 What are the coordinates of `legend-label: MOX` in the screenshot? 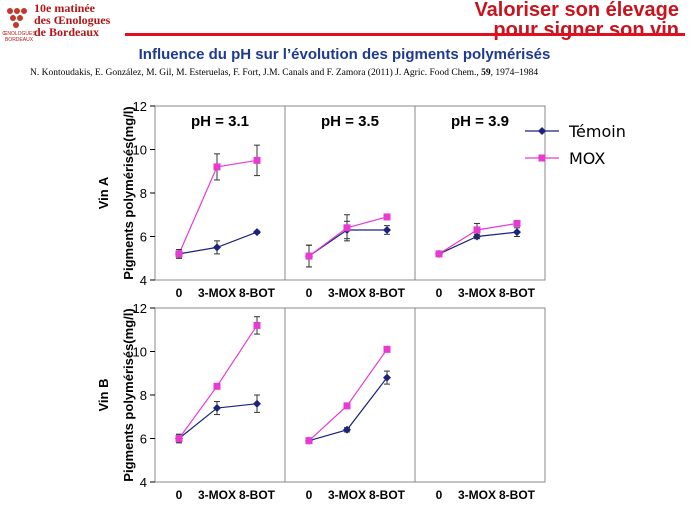 It's located at (587, 158).